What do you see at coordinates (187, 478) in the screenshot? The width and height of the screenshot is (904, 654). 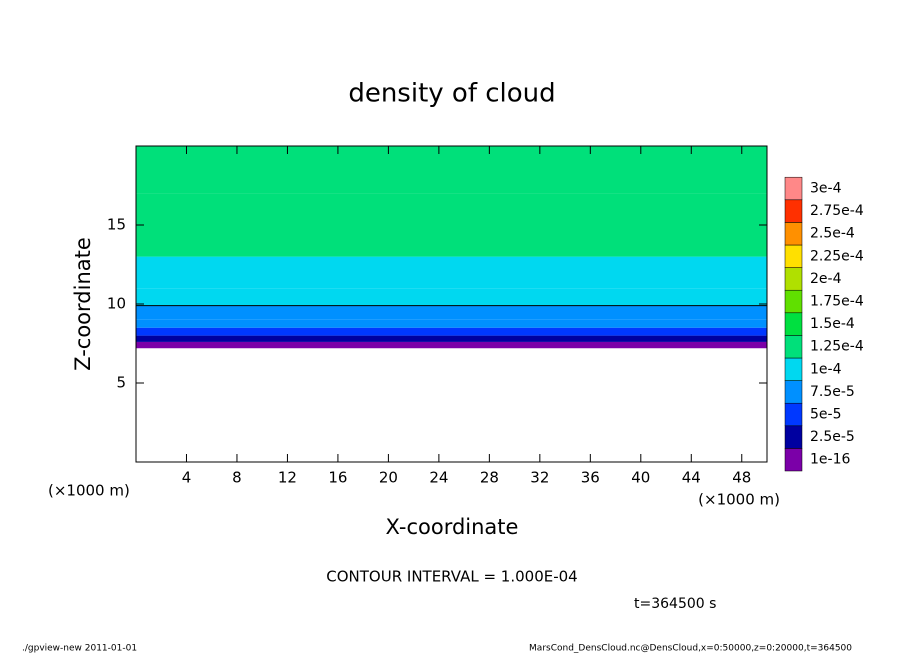 I see `x-tick-label: 4` at bounding box center [187, 478].